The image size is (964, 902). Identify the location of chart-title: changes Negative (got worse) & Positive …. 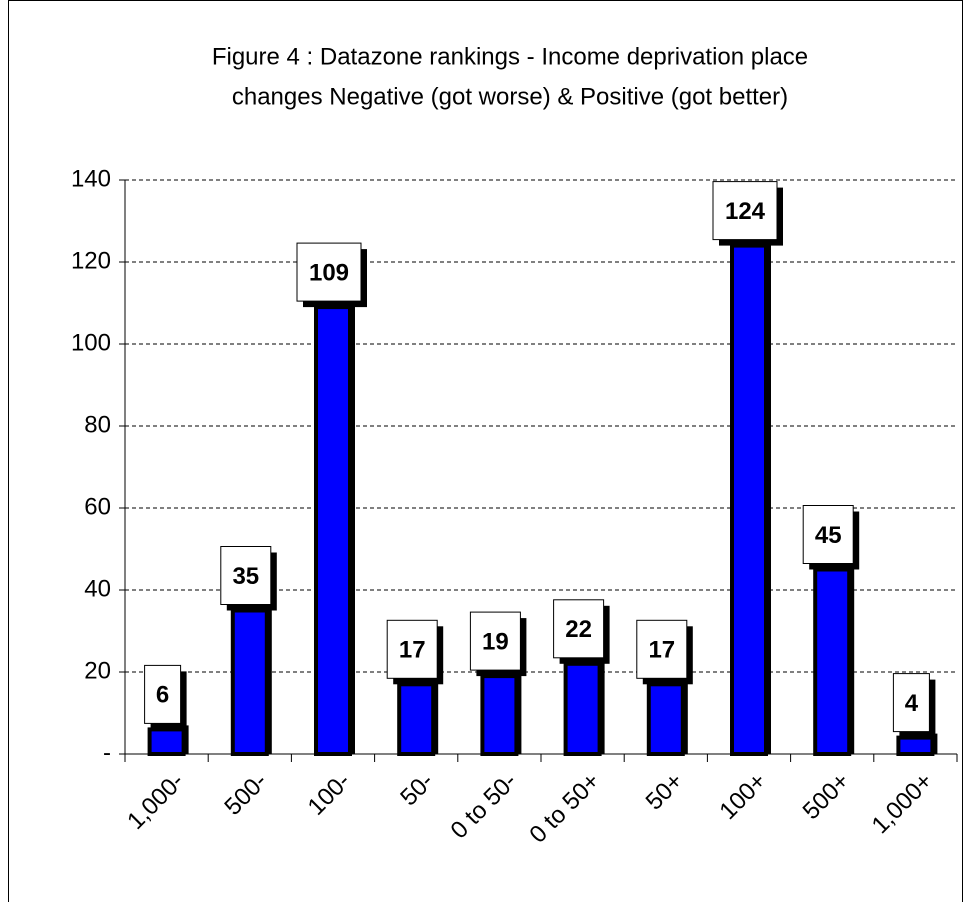
(510, 96).